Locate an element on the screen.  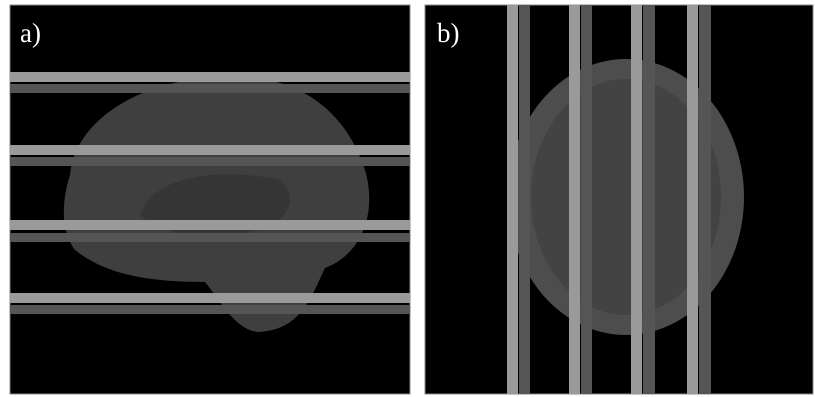
panel-label: b) is located at coordinates (448, 33).